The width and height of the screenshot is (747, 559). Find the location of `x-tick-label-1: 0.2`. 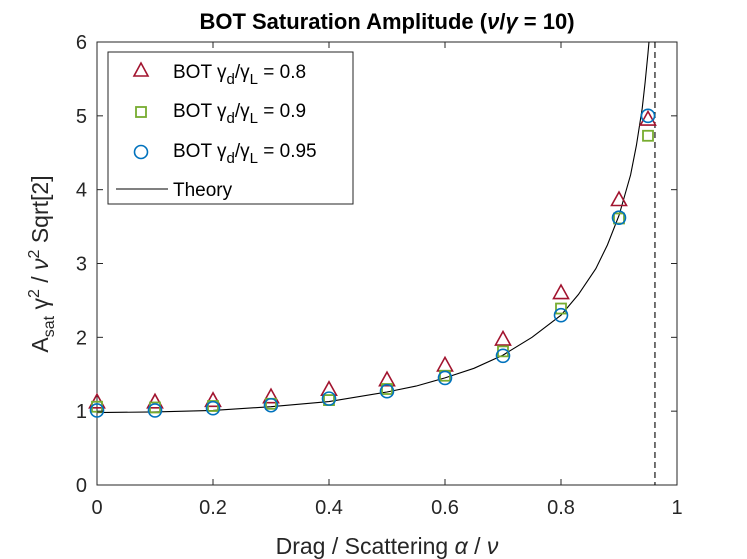

x-tick-label-1: 0.2 is located at coordinates (213, 508).